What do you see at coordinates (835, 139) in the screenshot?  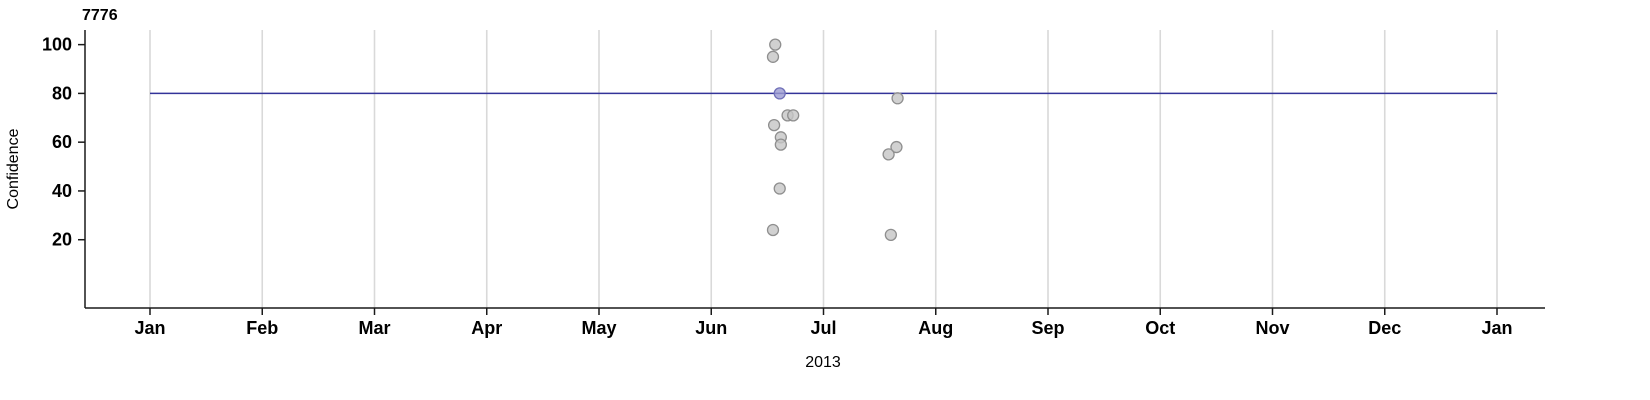 I see `data-points` at bounding box center [835, 139].